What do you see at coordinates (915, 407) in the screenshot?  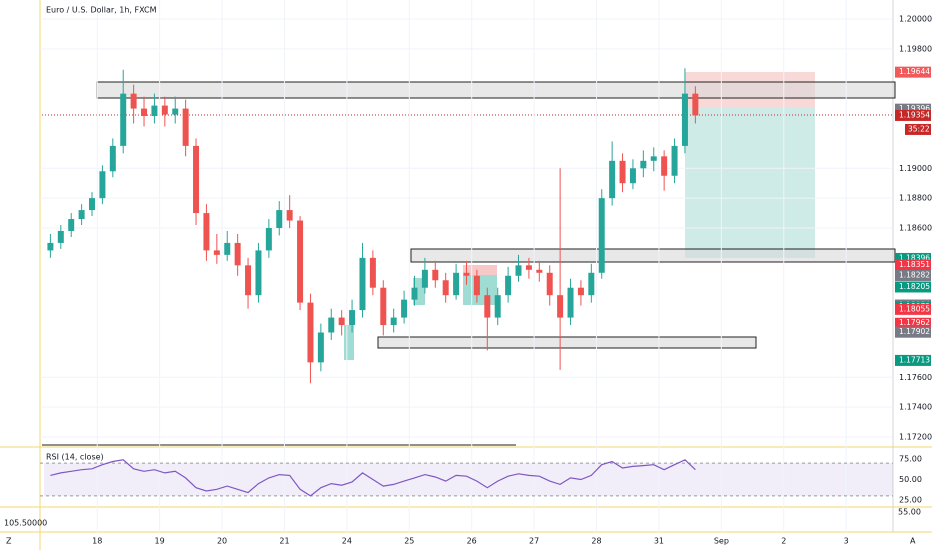 I see `y-tick-label: 1.17400` at bounding box center [915, 407].